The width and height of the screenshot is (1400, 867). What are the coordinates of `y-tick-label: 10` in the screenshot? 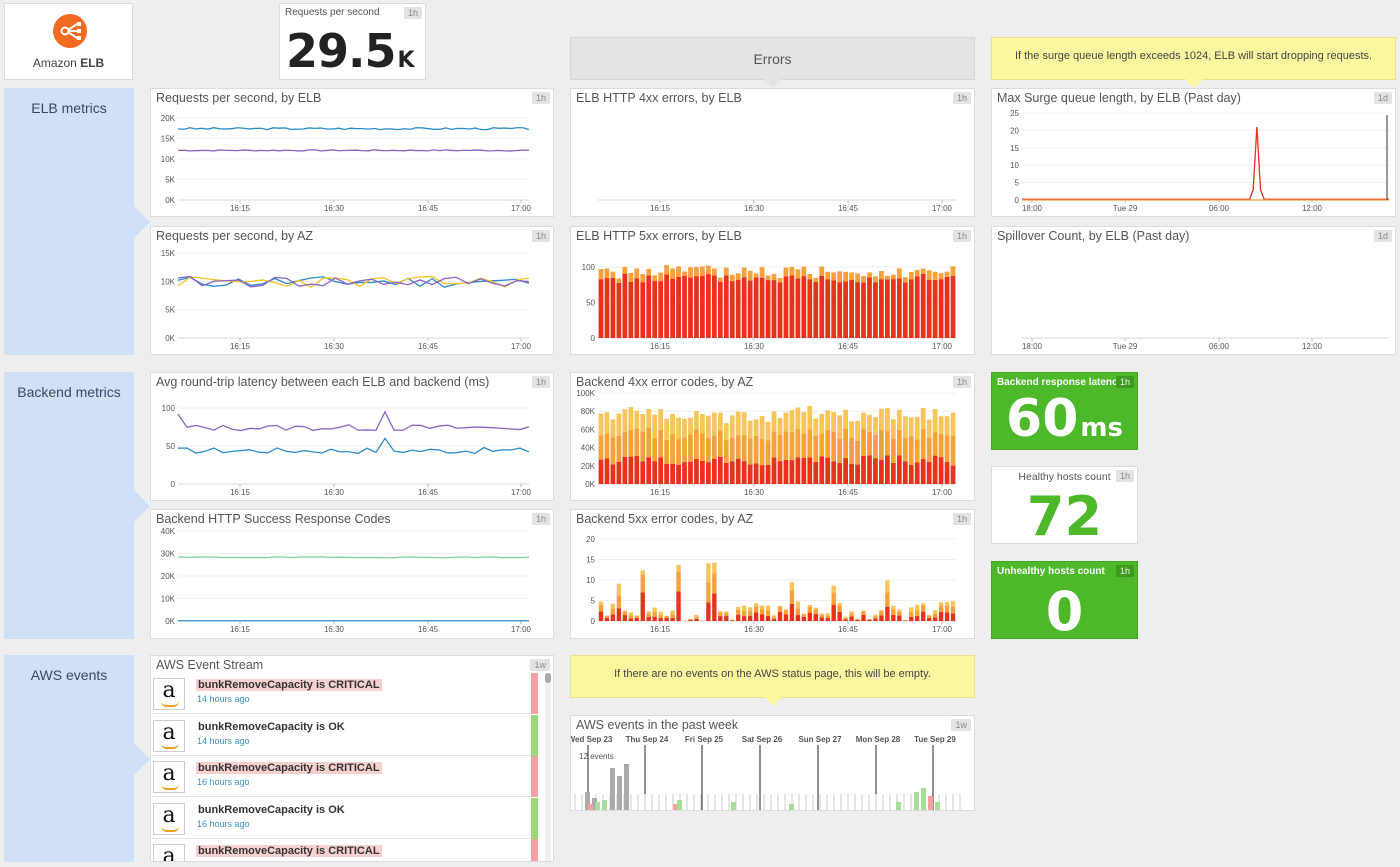 It's located at (590, 580).